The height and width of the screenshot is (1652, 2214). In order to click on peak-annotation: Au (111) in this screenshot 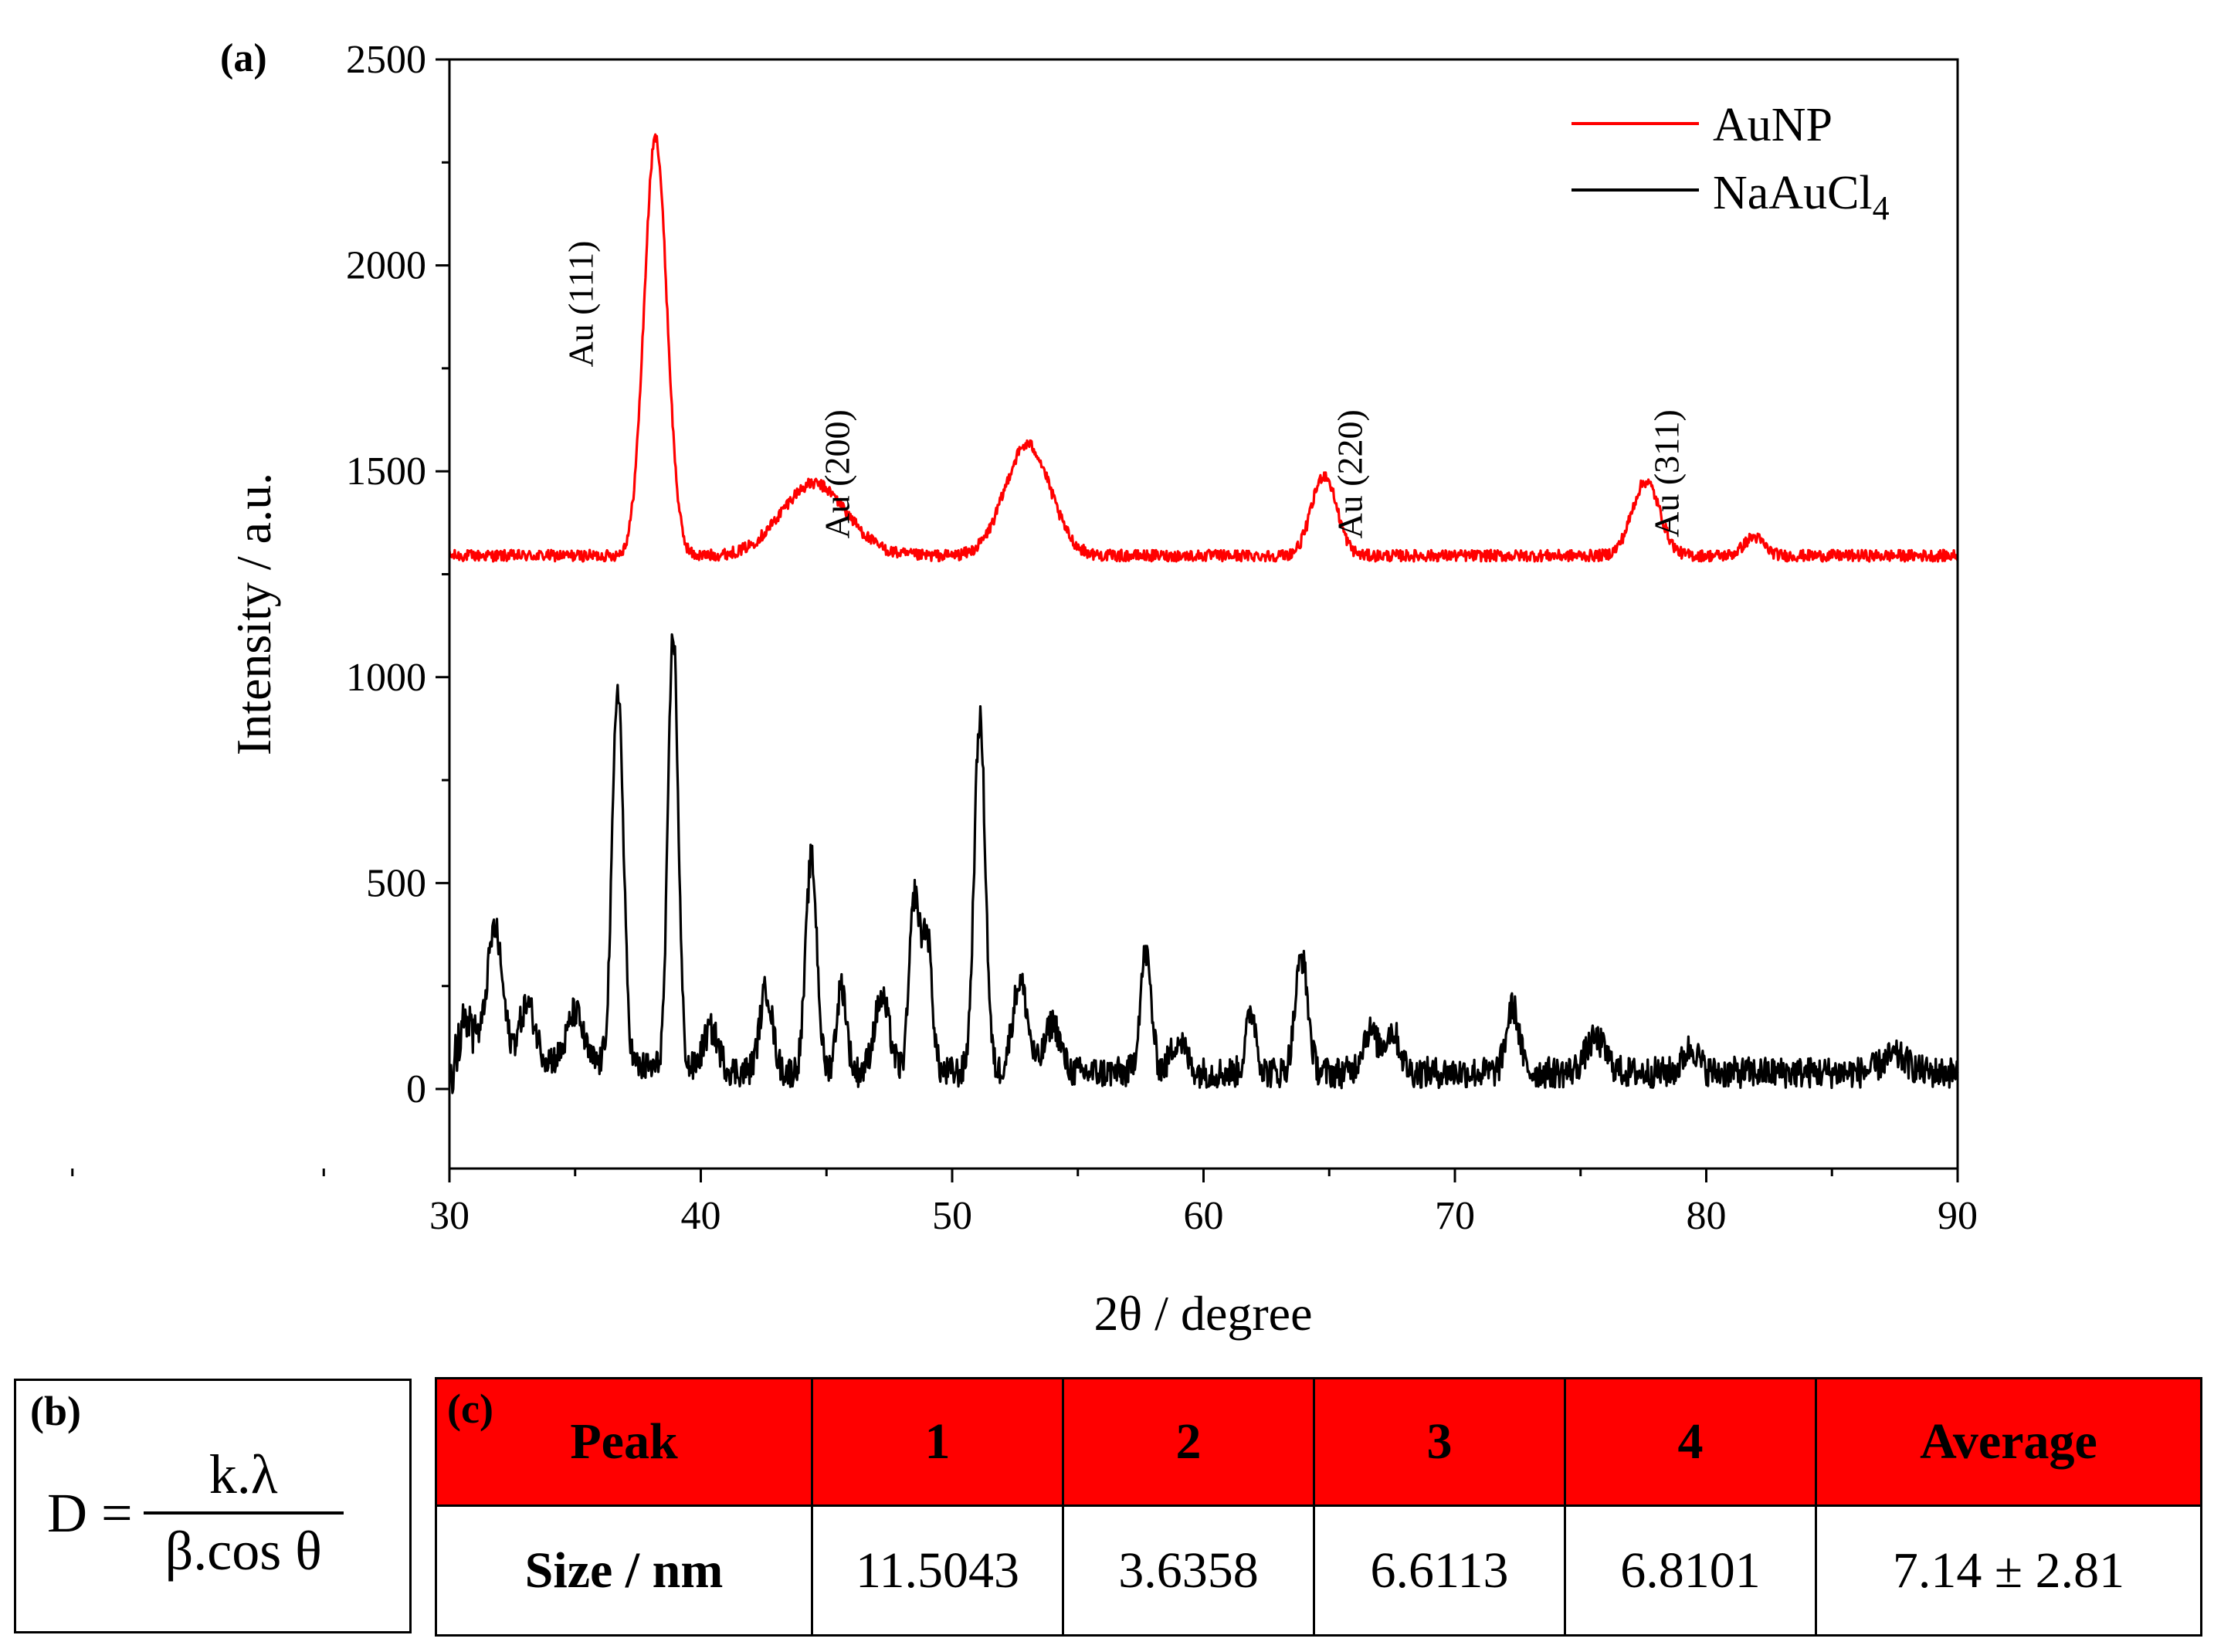, I will do `click(581, 304)`.